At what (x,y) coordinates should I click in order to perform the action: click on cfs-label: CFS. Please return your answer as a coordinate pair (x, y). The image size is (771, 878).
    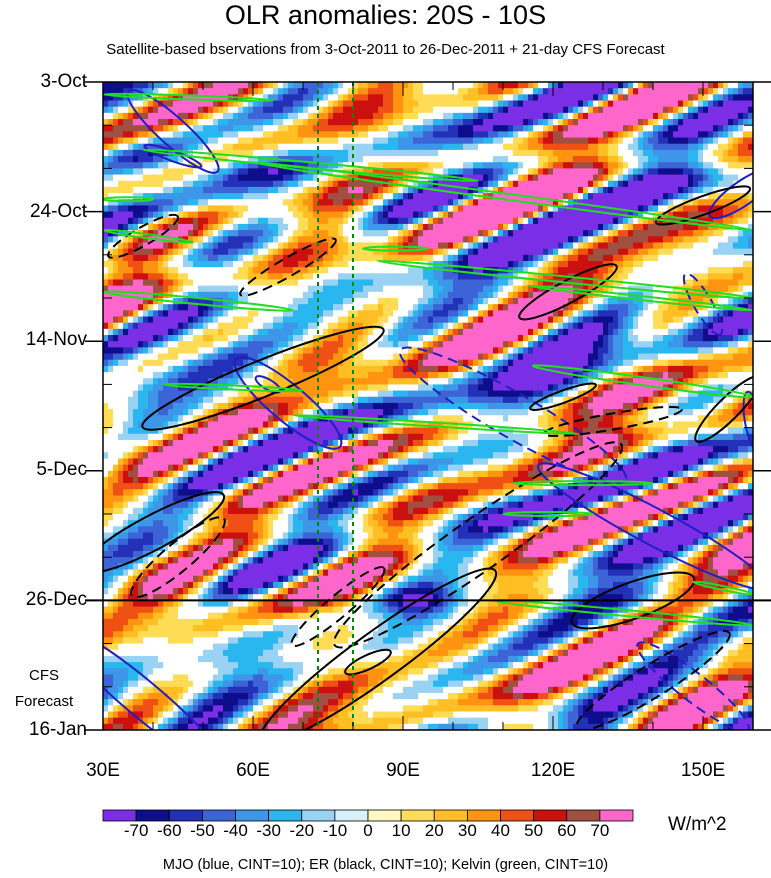
    Looking at the image, I should click on (44, 675).